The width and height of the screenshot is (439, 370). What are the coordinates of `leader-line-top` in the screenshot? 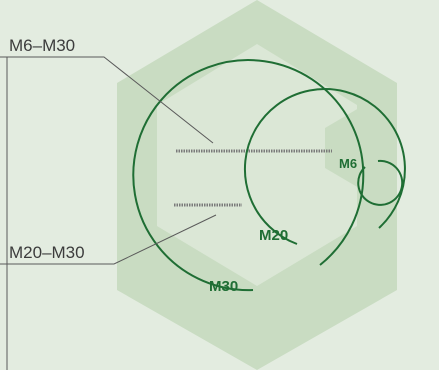 It's located at (107, 100).